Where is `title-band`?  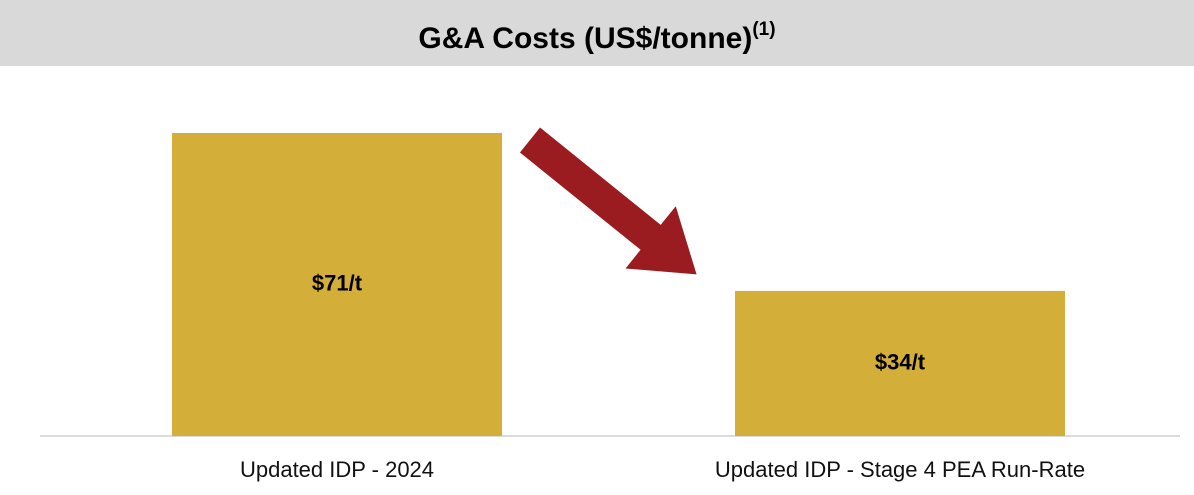 title-band is located at coordinates (597, 33).